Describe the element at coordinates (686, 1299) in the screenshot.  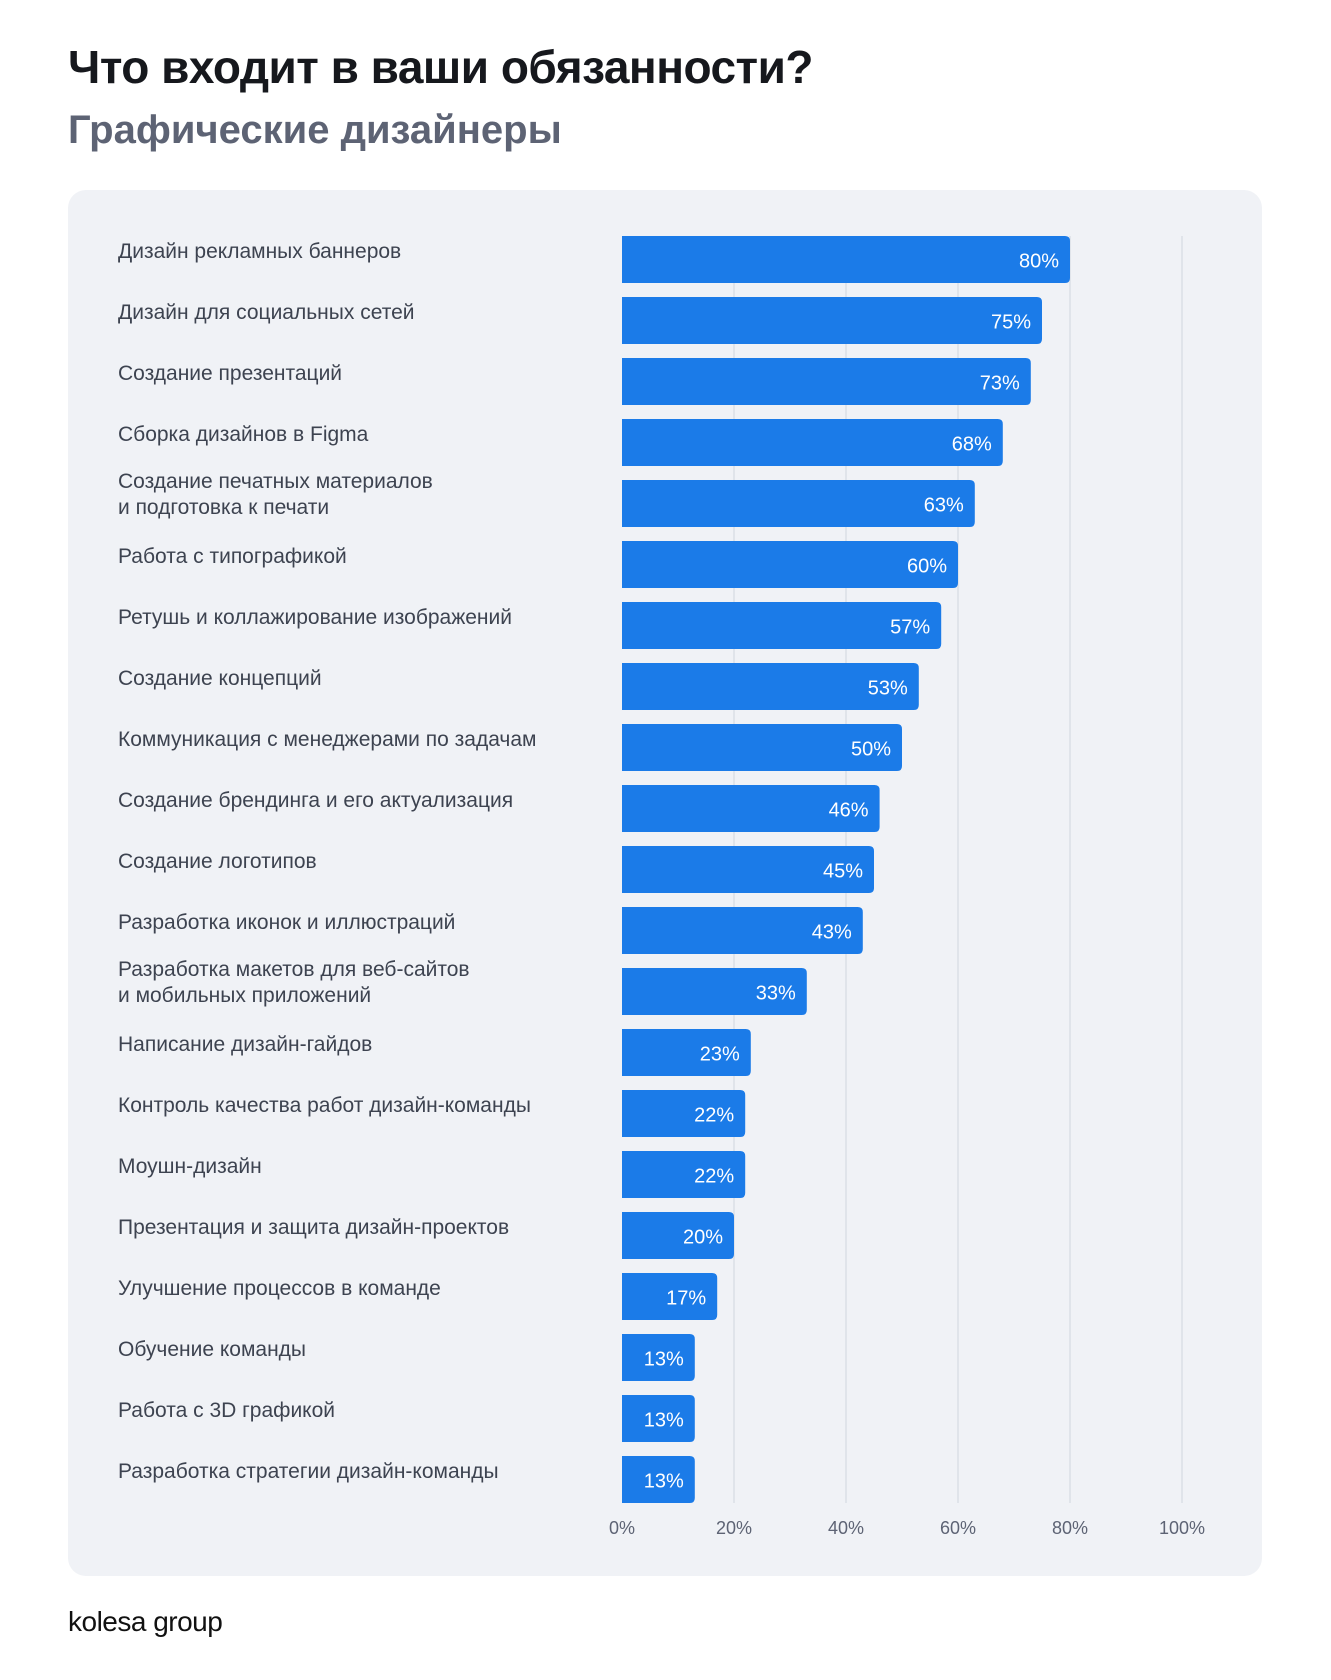
I see `bar-value-label: 17%` at that location.